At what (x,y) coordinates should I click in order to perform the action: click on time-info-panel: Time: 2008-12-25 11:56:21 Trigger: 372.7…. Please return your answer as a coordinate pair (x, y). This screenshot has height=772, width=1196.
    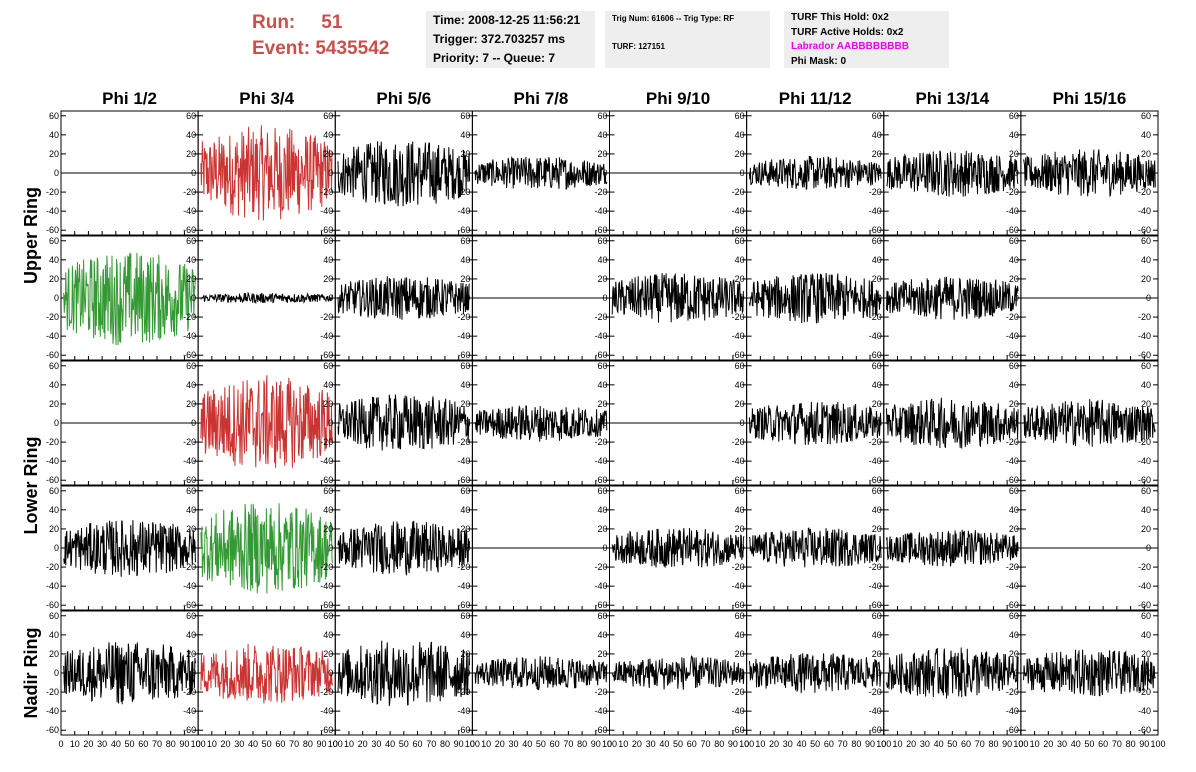
    Looking at the image, I should click on (510, 39).